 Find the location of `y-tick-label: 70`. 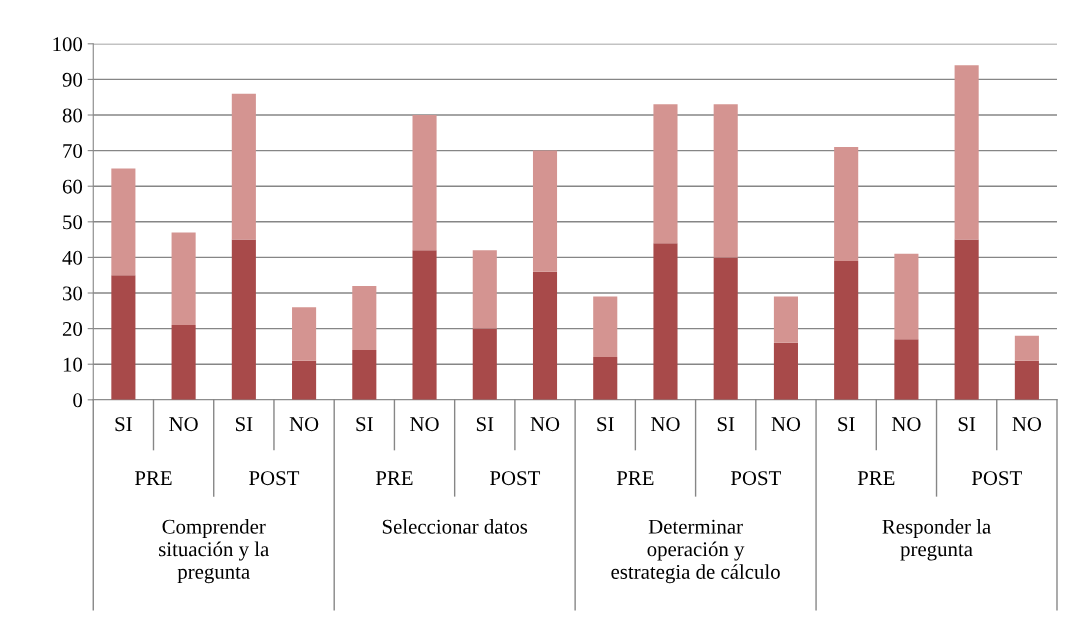

y-tick-label: 70 is located at coordinates (73, 151).